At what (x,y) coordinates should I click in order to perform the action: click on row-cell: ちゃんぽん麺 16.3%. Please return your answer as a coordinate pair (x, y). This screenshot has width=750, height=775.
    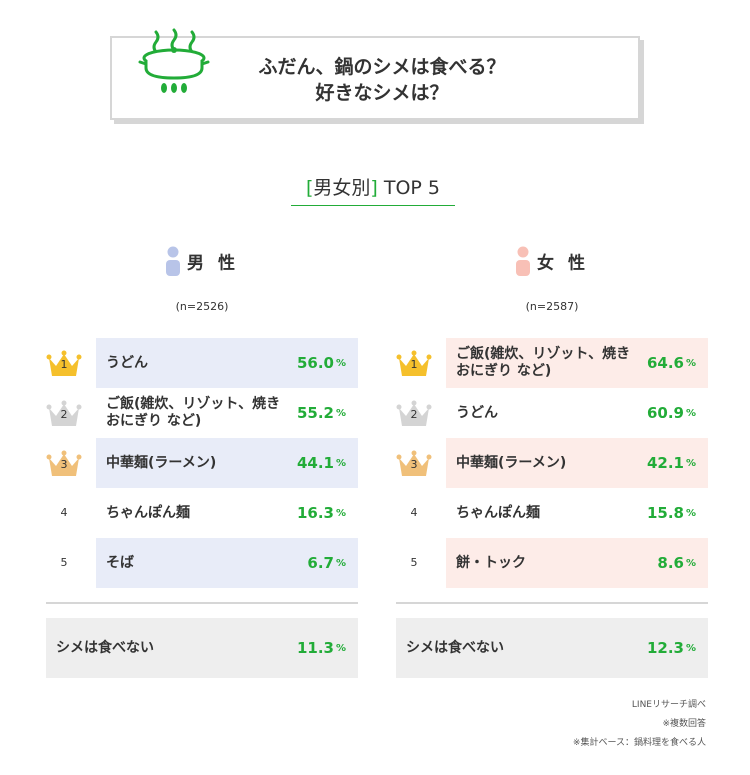
    Looking at the image, I should click on (227, 513).